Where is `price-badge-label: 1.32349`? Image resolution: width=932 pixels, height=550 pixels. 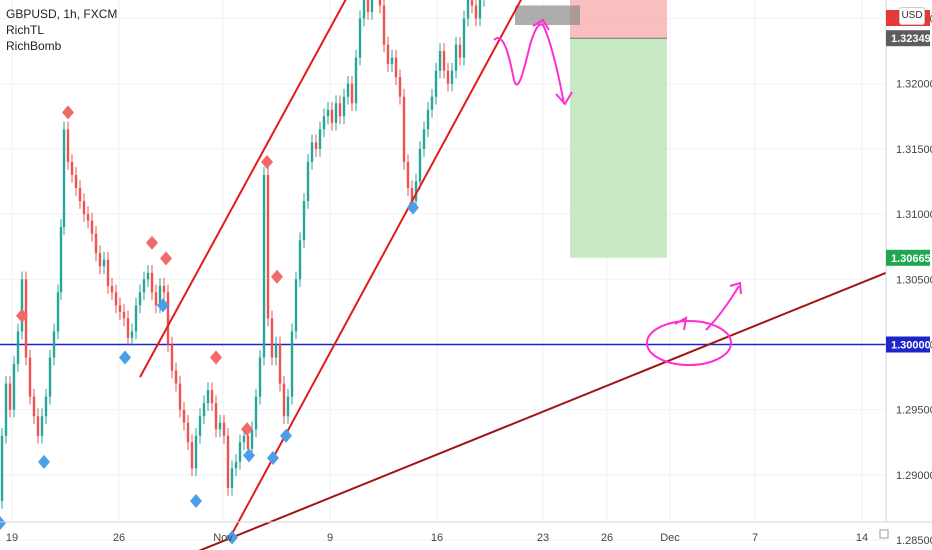 price-badge-label: 1.32349 is located at coordinates (911, 39).